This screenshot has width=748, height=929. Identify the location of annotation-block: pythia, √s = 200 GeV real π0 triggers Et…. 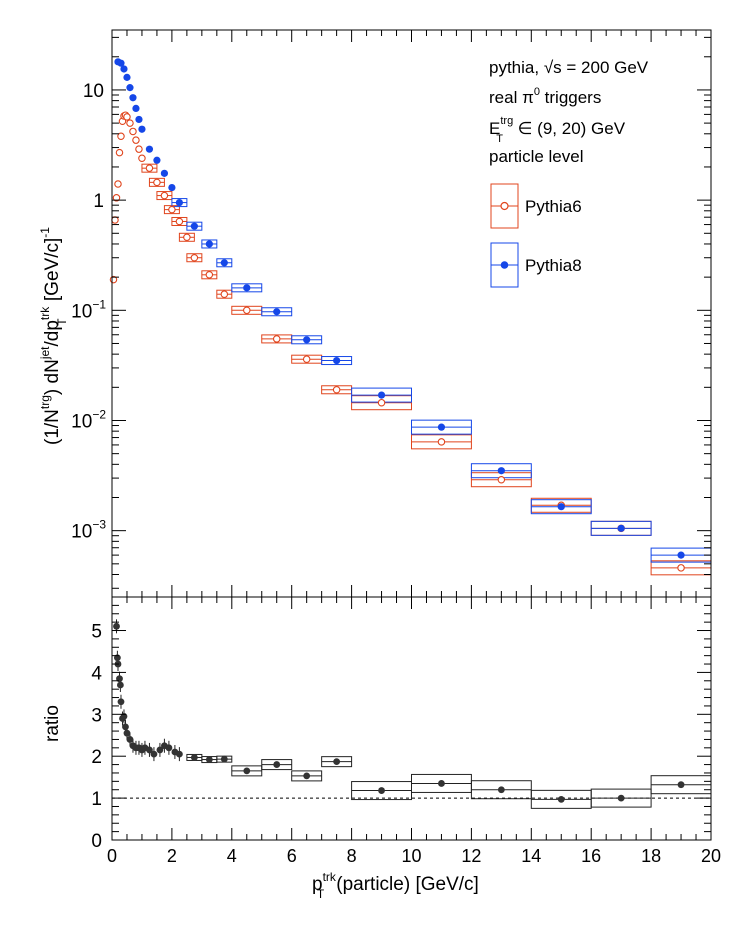
(569, 112).